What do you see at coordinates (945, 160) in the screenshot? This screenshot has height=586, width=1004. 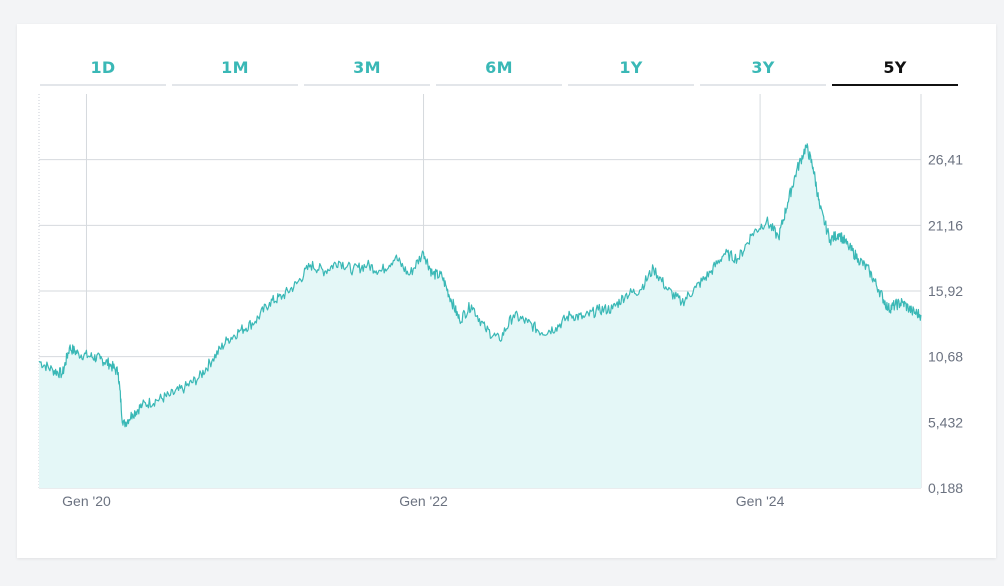 I see `y-tick-label: 26,41` at bounding box center [945, 160].